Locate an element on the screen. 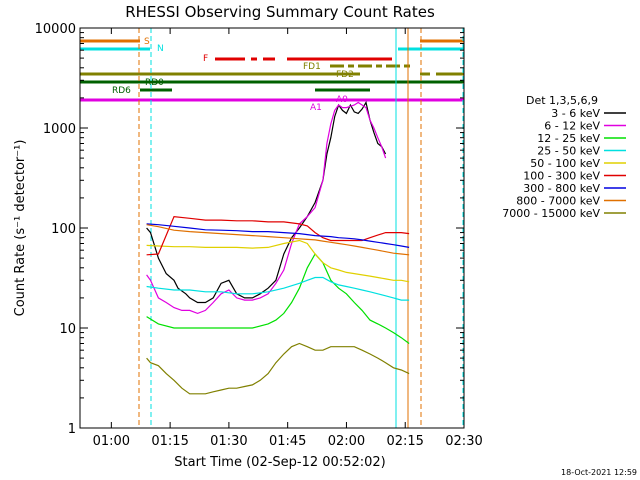  y-tick-label: 10000 is located at coordinates (55, 29).